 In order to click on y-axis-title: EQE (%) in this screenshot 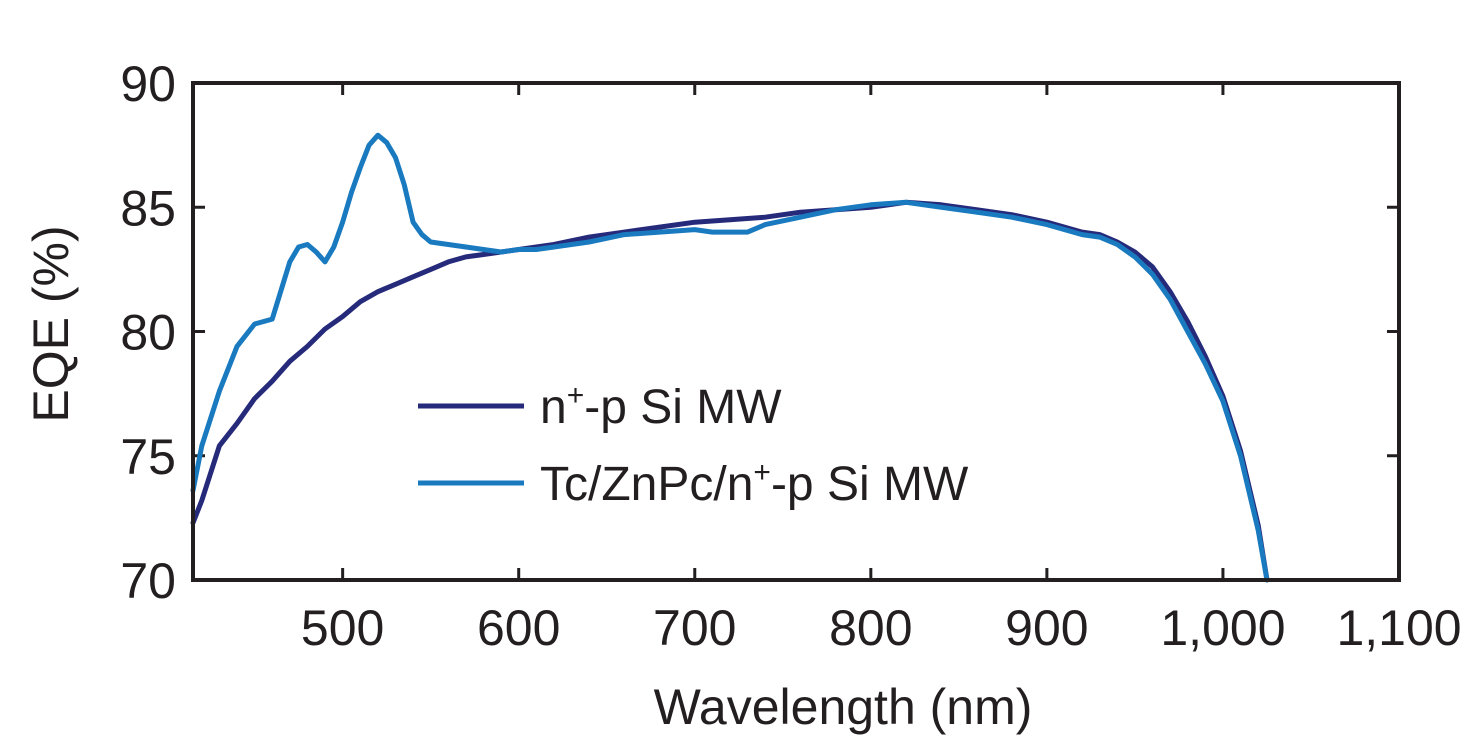, I will do `click(51, 323)`.